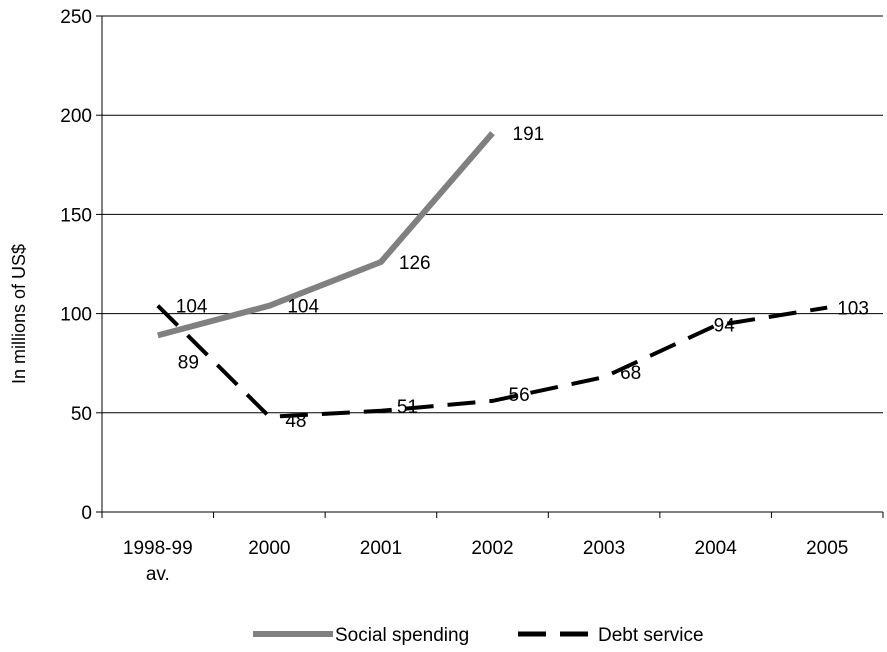 The image size is (887, 652). What do you see at coordinates (478, 635) in the screenshot?
I see `legend: Social spending Debt service` at bounding box center [478, 635].